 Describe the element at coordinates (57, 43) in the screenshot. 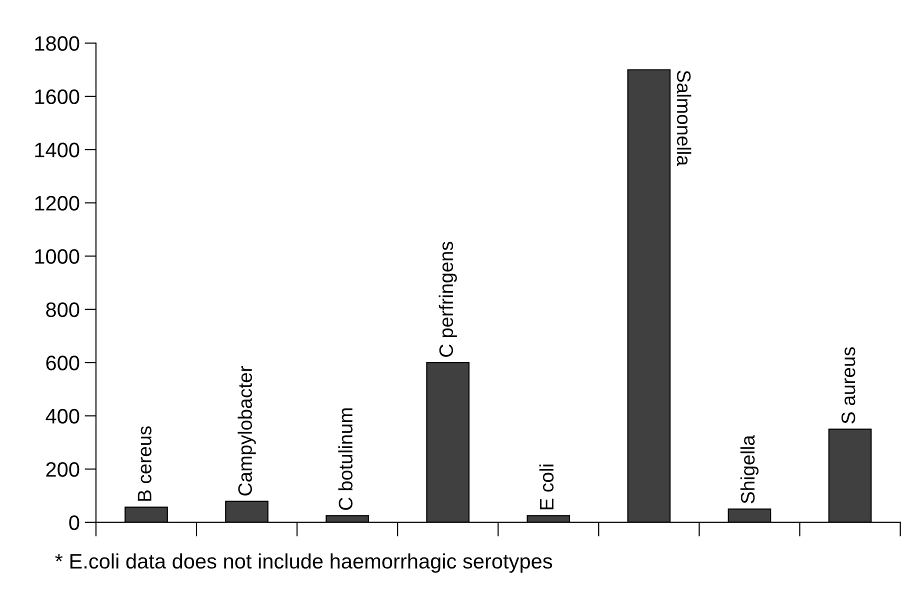

I see `y-tick-label: 1800` at that location.